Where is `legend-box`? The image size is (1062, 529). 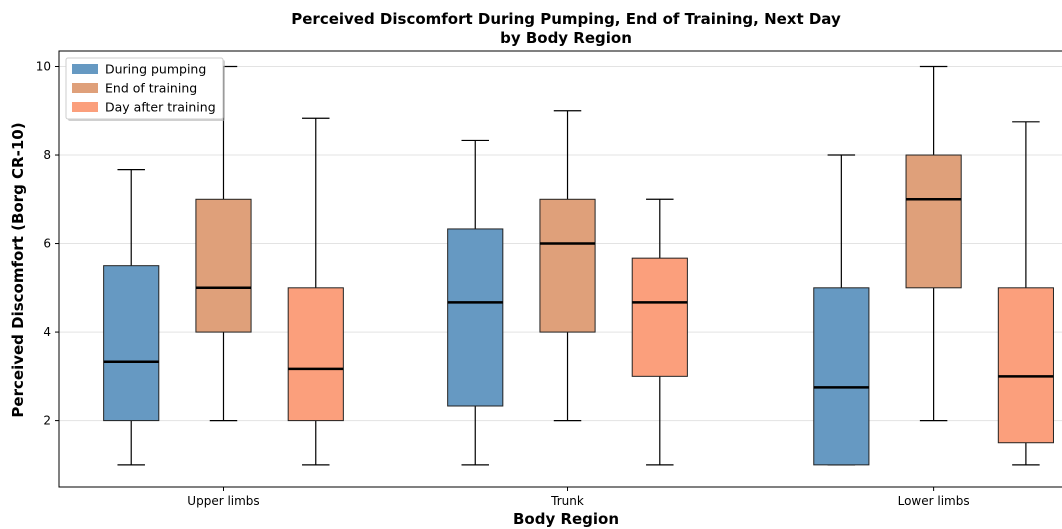 legend-box is located at coordinates (144, 88).